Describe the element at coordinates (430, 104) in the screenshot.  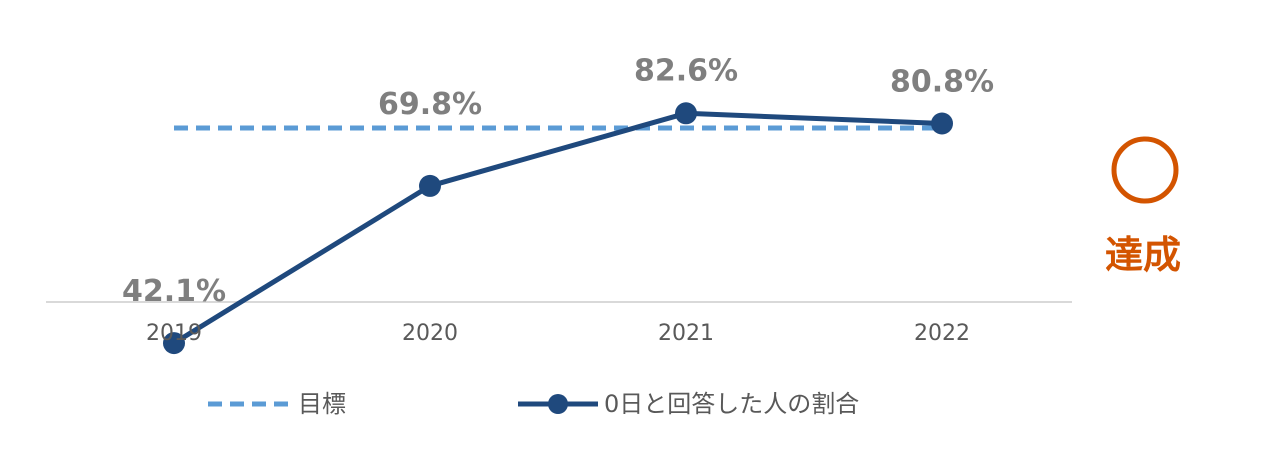
I see `data-label-2020: 69.8%` at that location.